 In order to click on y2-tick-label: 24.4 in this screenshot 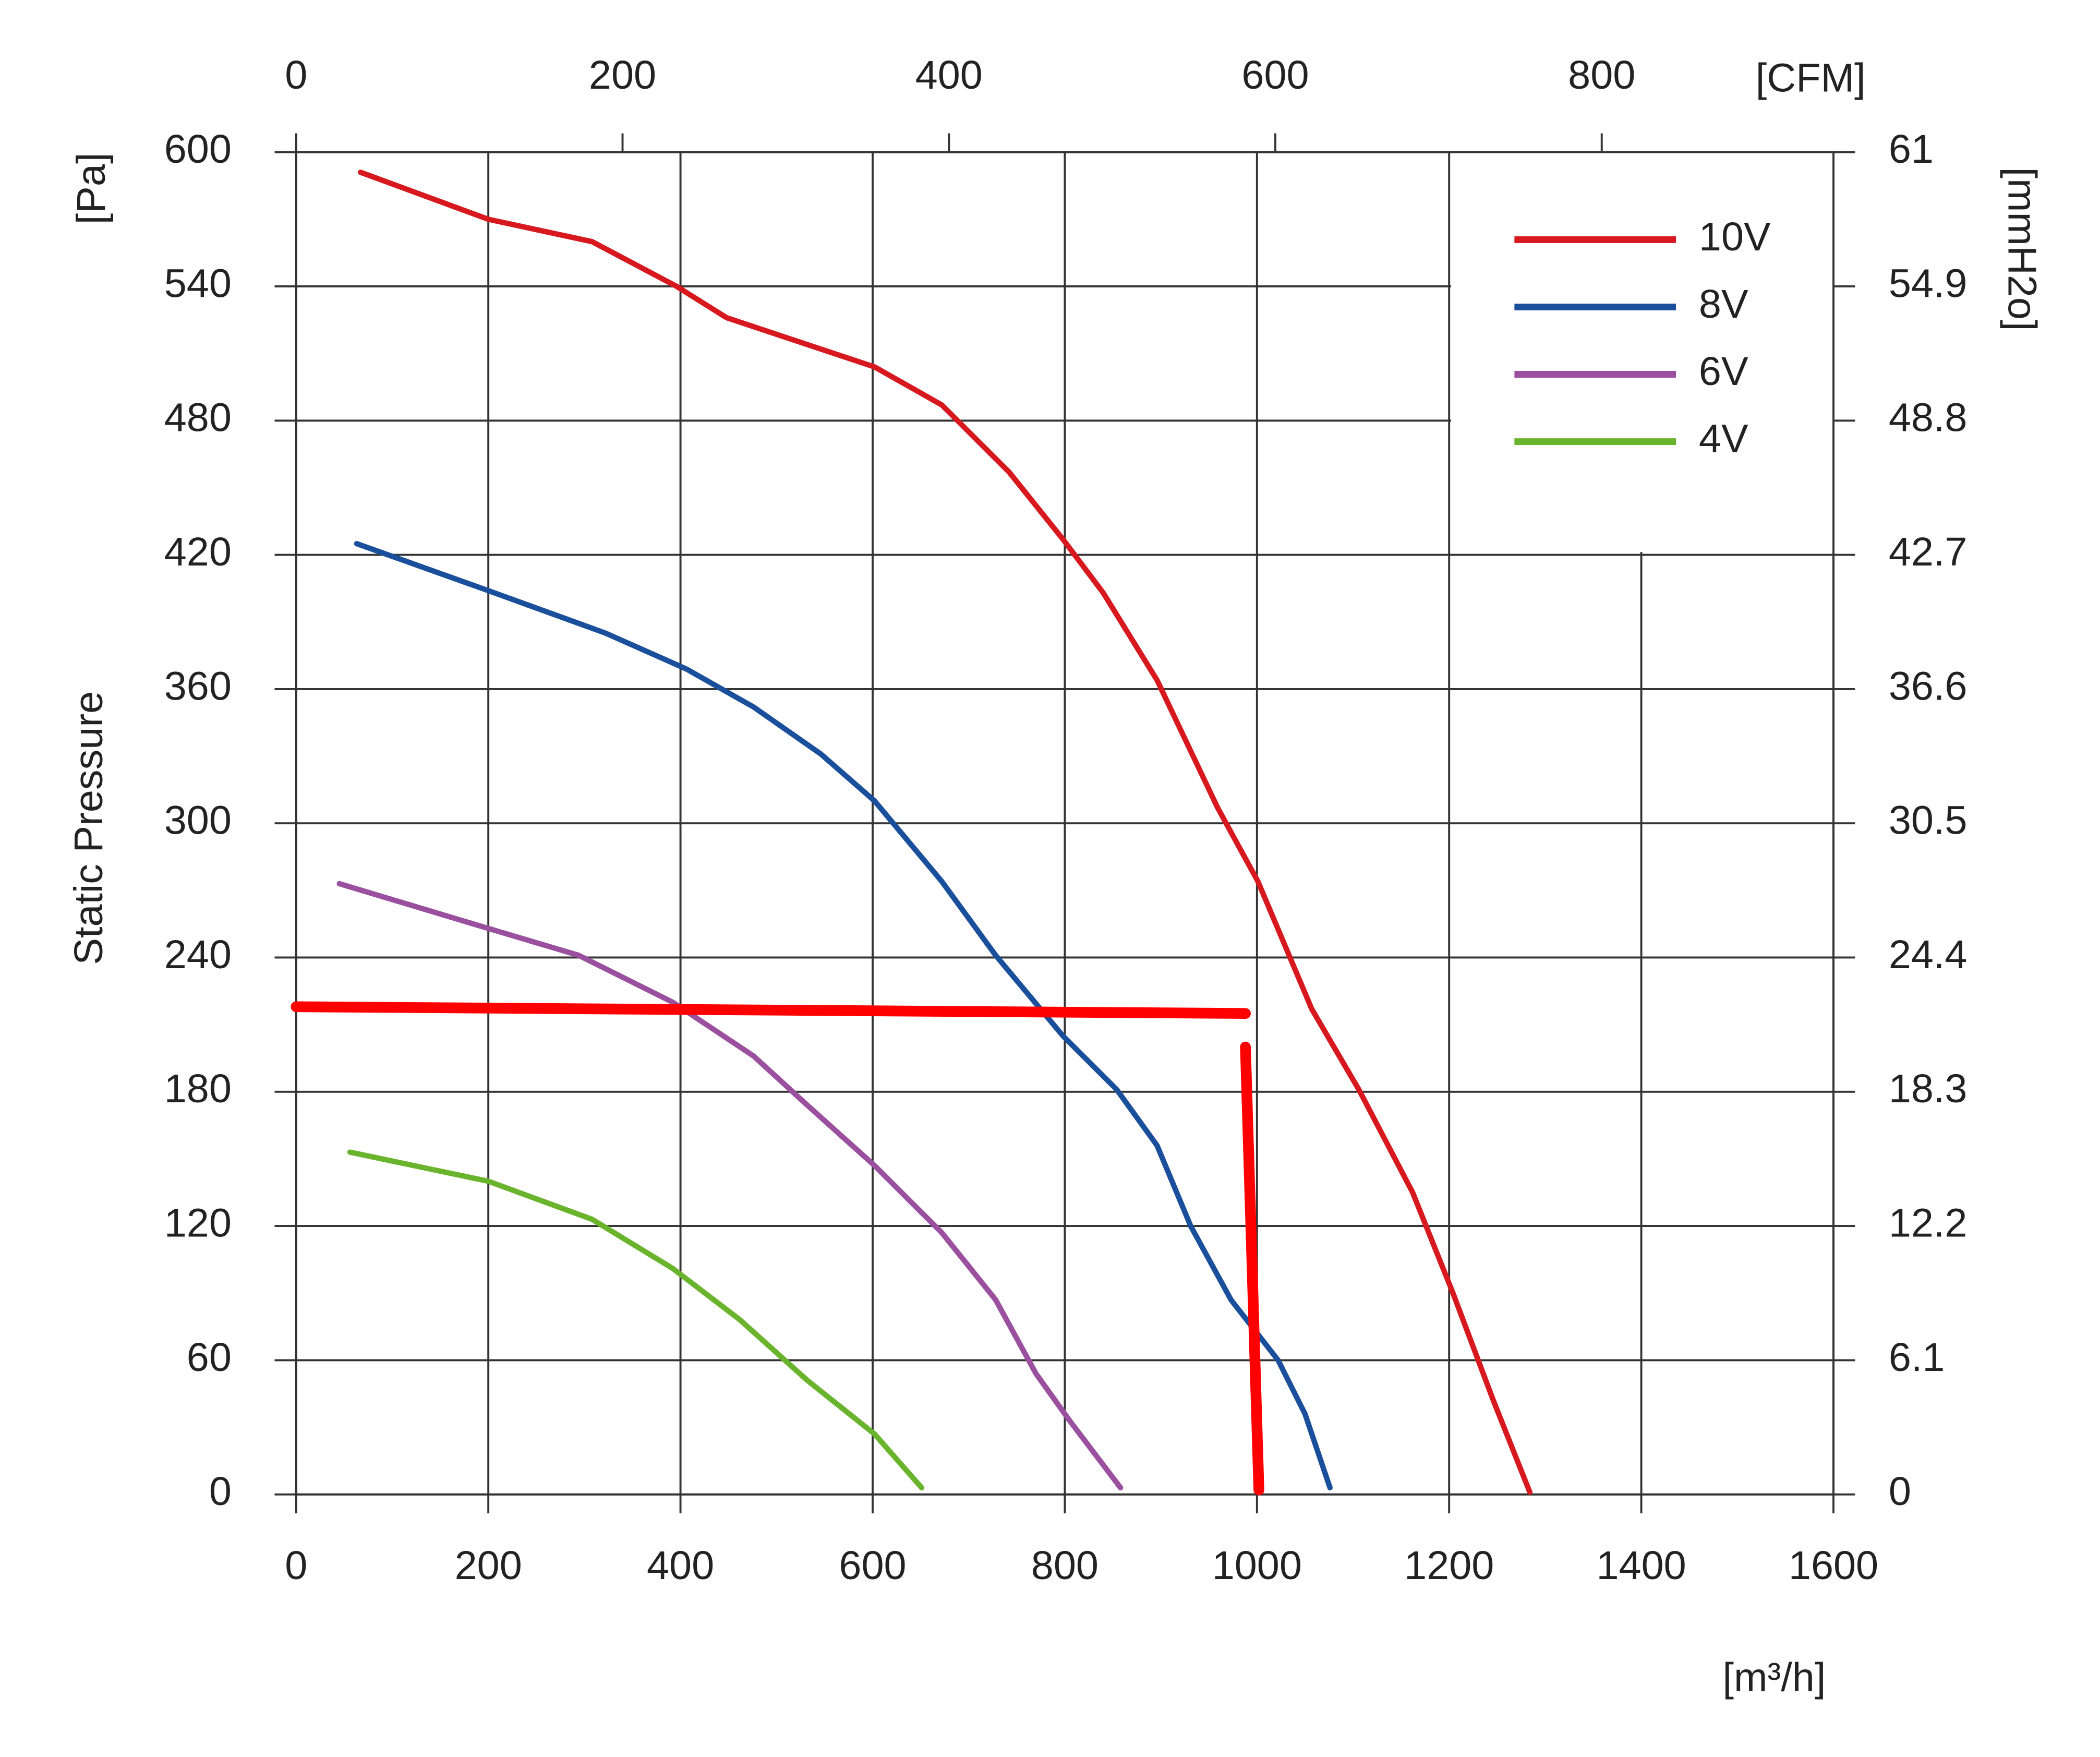, I will do `click(1928, 954)`.